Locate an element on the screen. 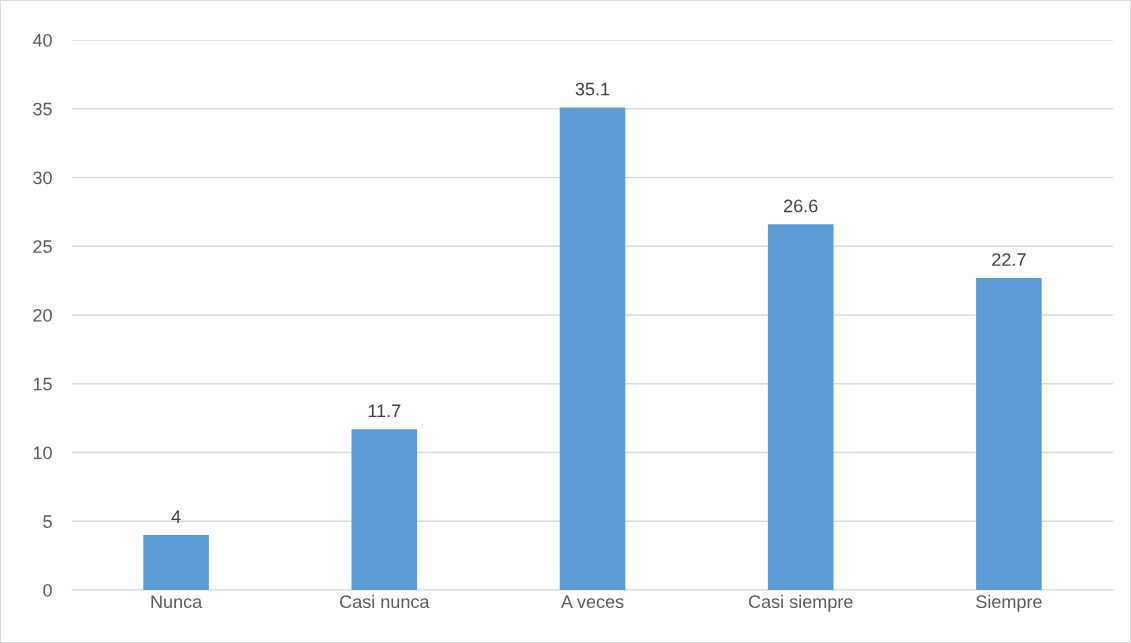 The width and height of the screenshot is (1131, 643). data-label: 35.1 is located at coordinates (592, 89).